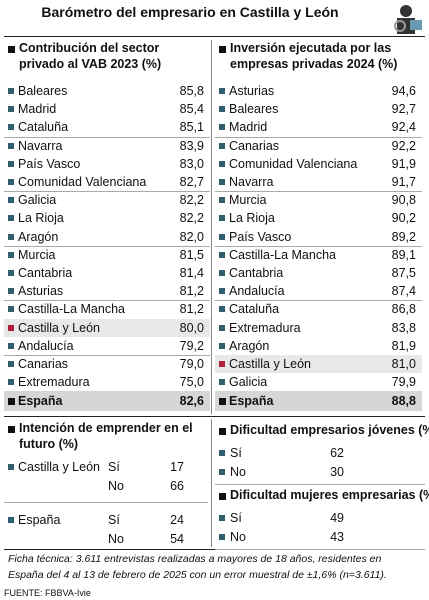 The height and width of the screenshot is (600, 429). I want to click on answer-value: 62, so click(337, 453).